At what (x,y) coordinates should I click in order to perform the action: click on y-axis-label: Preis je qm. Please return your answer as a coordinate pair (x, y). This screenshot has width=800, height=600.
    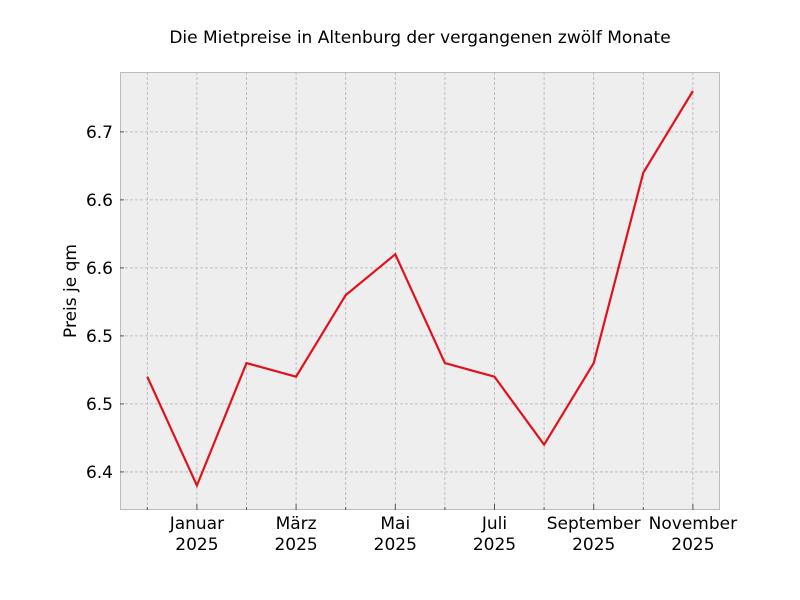
    Looking at the image, I should click on (71, 291).